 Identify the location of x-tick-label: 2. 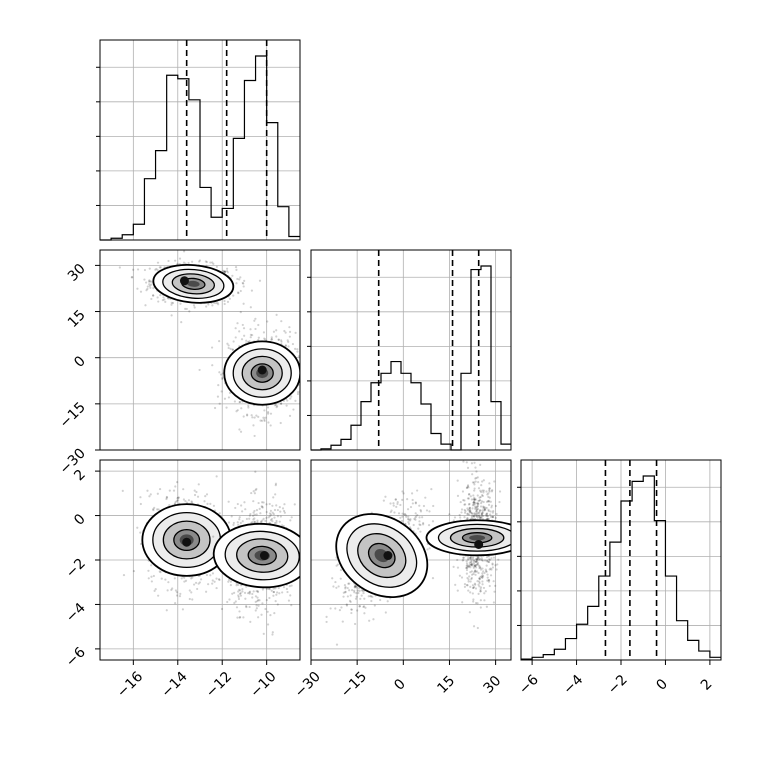
(707, 685).